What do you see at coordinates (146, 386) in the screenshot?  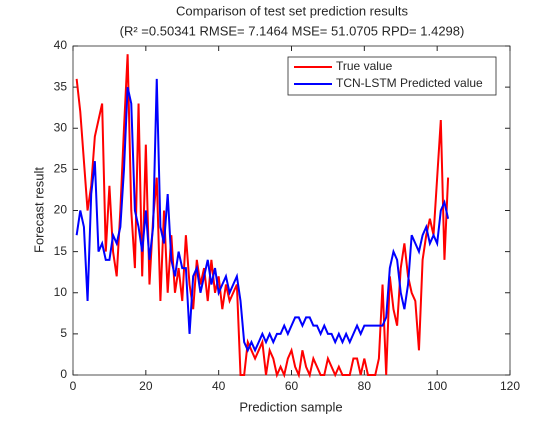 I see `x-tick-label: 20` at bounding box center [146, 386].